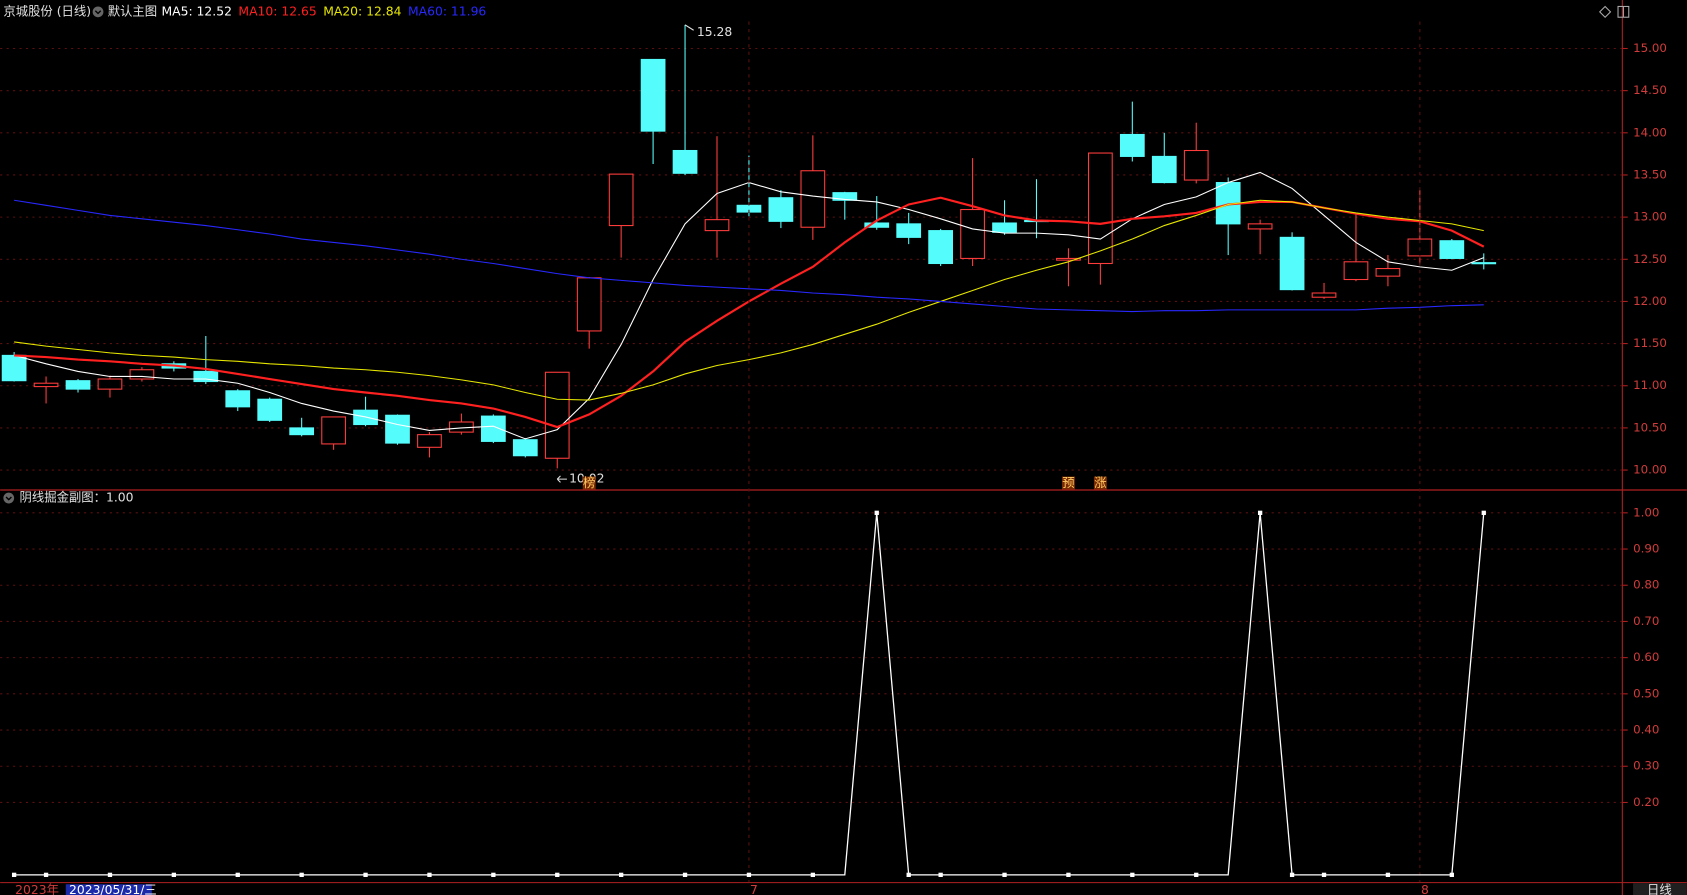  What do you see at coordinates (47, 11) in the screenshot?
I see `stock-title: 京城股份 (日线)` at bounding box center [47, 11].